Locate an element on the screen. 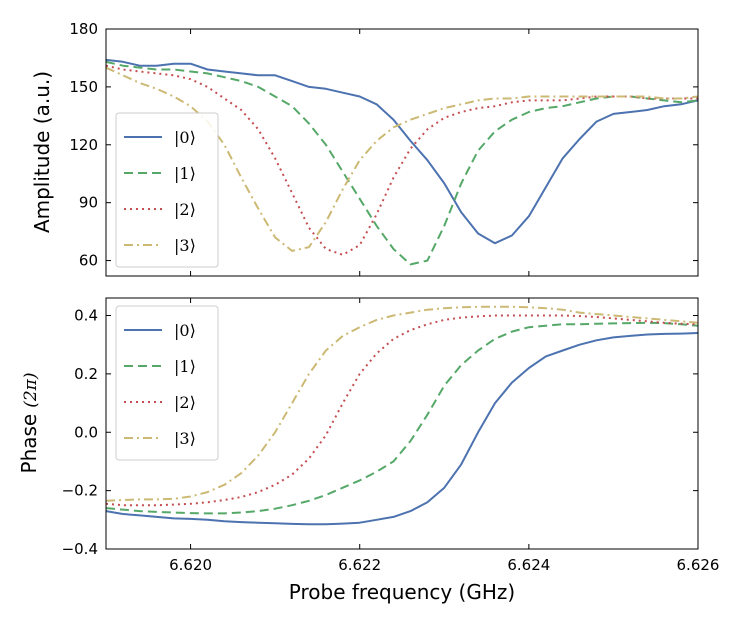  amplitude-legend-box is located at coordinates (167, 190).